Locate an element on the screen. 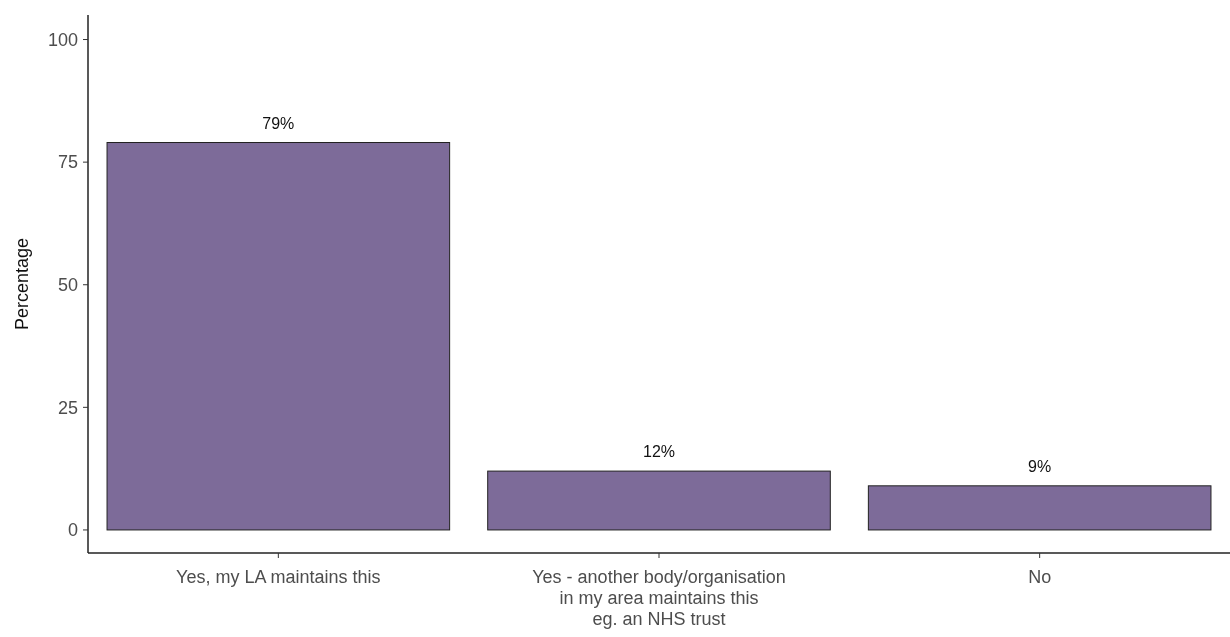 The width and height of the screenshot is (1230, 637). x-tick-label: Yes - another body/organisation in my area maintains this eg. an NHS trust is located at coordinates (659, 598).